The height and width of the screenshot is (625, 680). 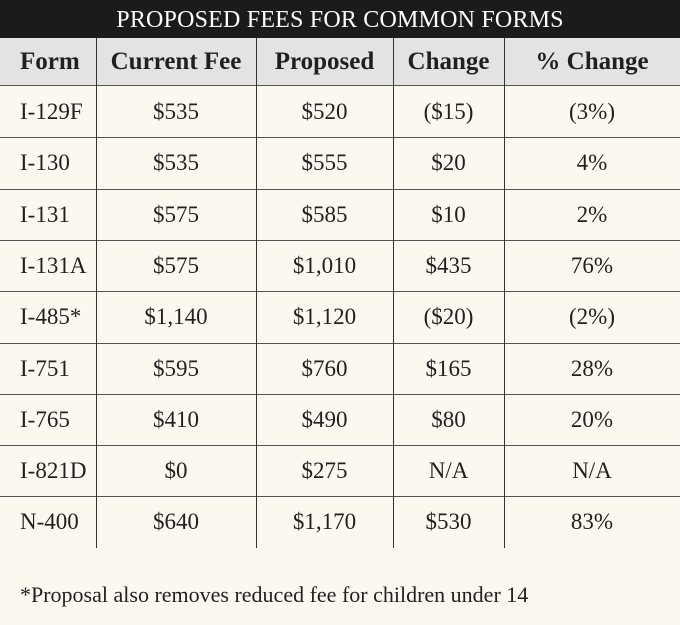 What do you see at coordinates (45, 419) in the screenshot?
I see `table-cell: I-765` at bounding box center [45, 419].